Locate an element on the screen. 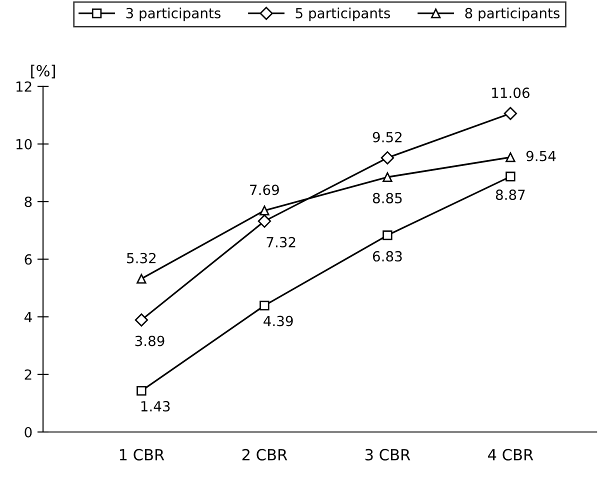 Image resolution: width=615 pixels, height=480 pixels. x-tick-label: 4 CBR is located at coordinates (511, 454).